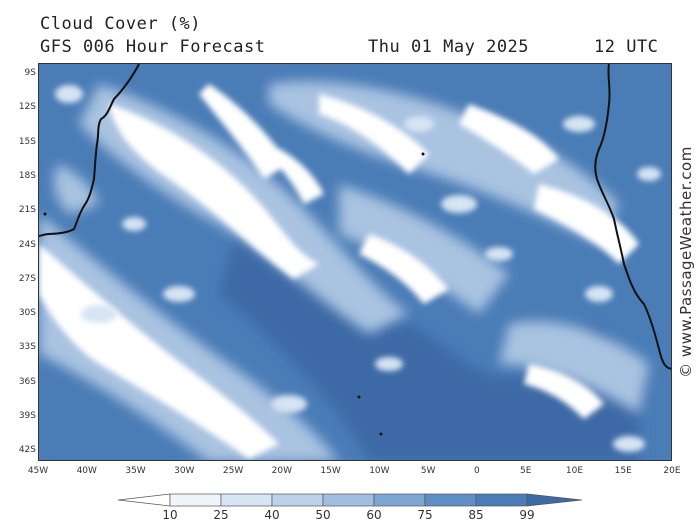 This screenshot has width=700, height=525. I want to click on lon-label-35w: 35W, so click(135, 471).